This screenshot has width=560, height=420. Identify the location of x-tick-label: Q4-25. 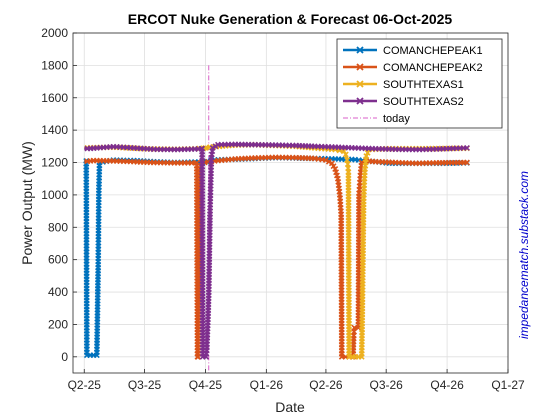
(206, 385).